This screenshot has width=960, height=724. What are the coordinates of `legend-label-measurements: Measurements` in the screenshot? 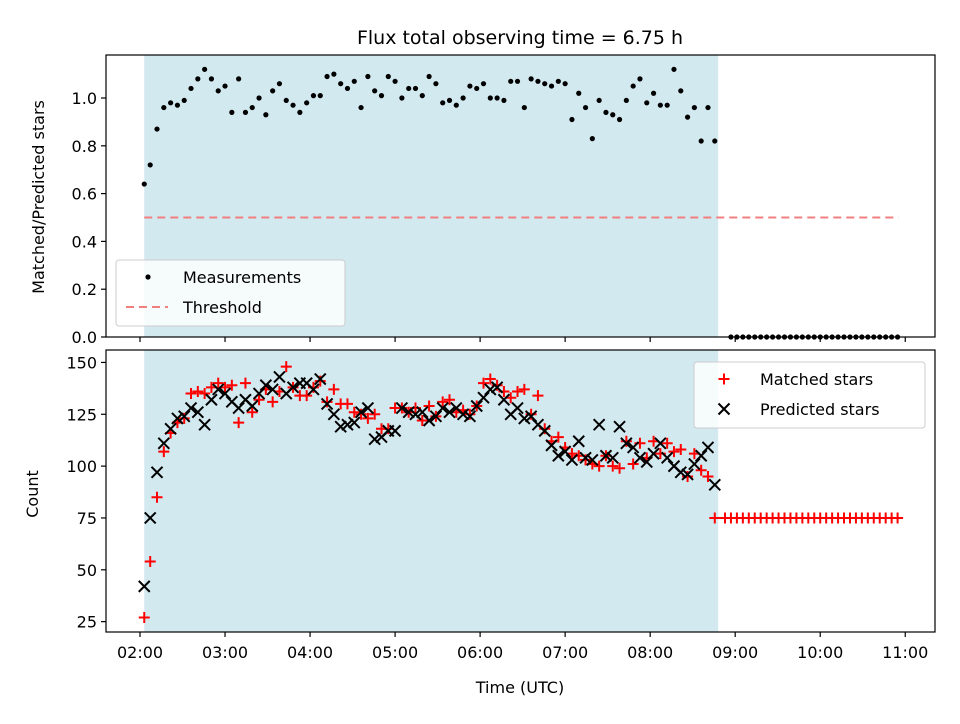 It's located at (242, 277).